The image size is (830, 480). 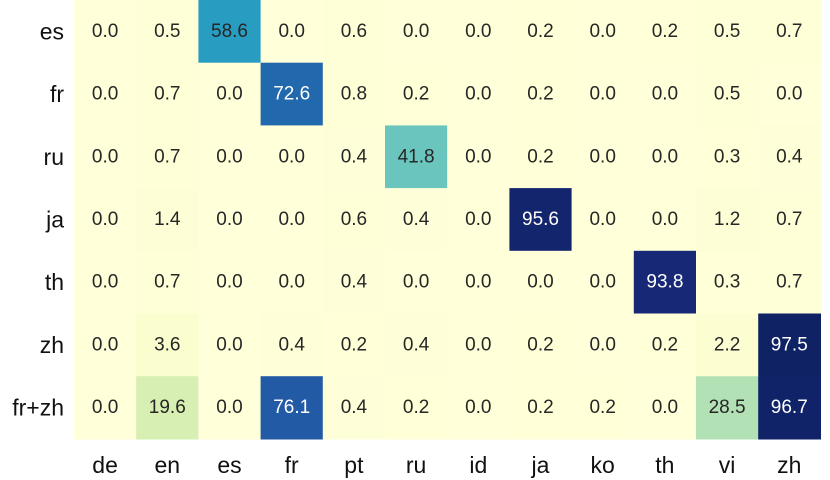 I want to click on heatmap-cell-es-fr, so click(x=292, y=32).